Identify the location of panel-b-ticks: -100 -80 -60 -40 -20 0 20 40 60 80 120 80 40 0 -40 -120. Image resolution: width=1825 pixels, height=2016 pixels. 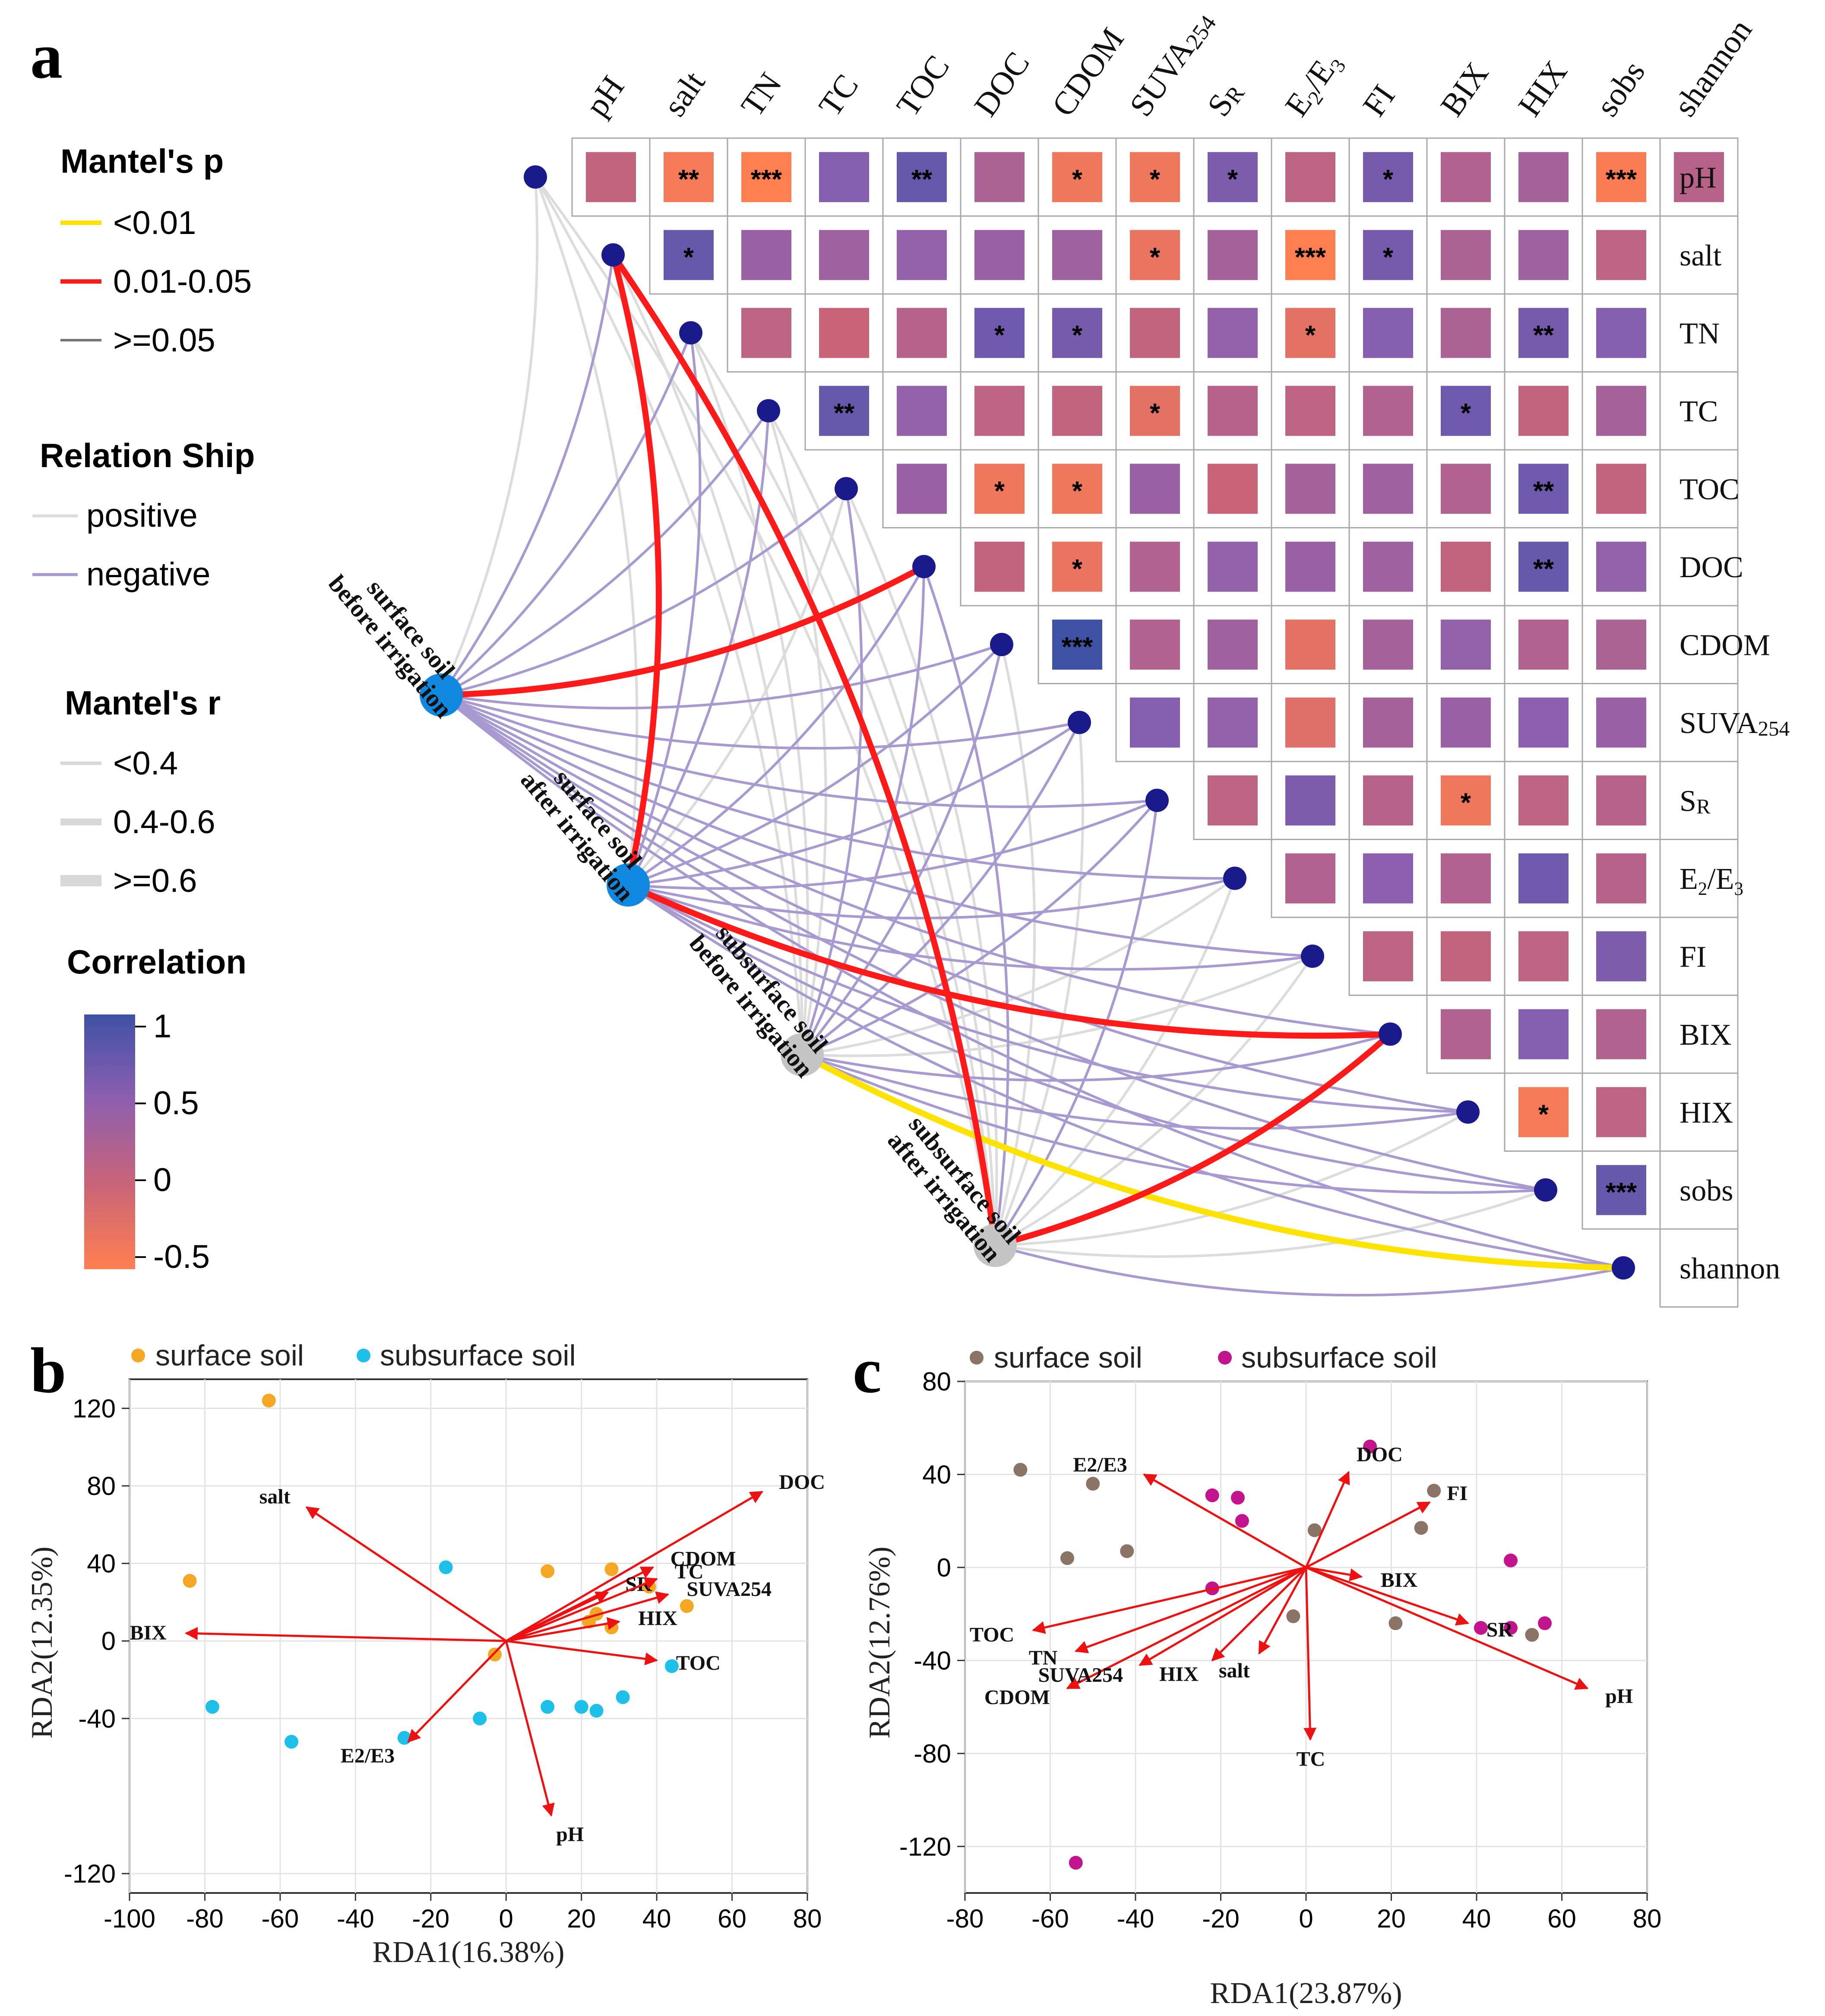
(443, 1663).